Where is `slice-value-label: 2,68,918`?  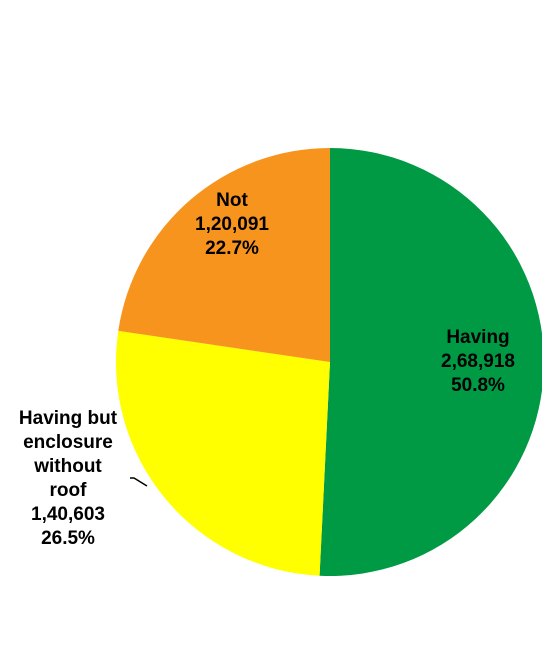
slice-value-label: 2,68,918 is located at coordinates (478, 361).